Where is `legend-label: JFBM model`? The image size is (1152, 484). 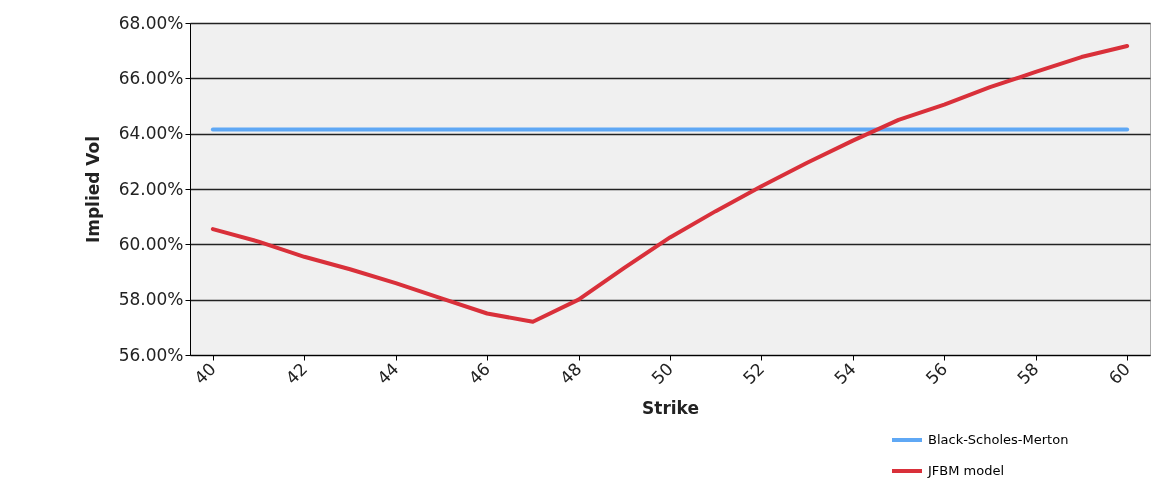
legend-label: JFBM model is located at coordinates (966, 470).